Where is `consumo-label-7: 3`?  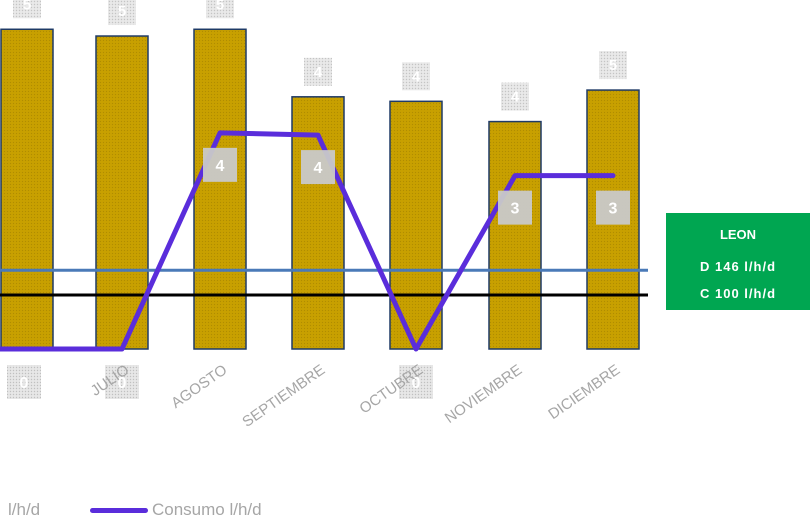
consumo-label-7: 3 is located at coordinates (613, 209).